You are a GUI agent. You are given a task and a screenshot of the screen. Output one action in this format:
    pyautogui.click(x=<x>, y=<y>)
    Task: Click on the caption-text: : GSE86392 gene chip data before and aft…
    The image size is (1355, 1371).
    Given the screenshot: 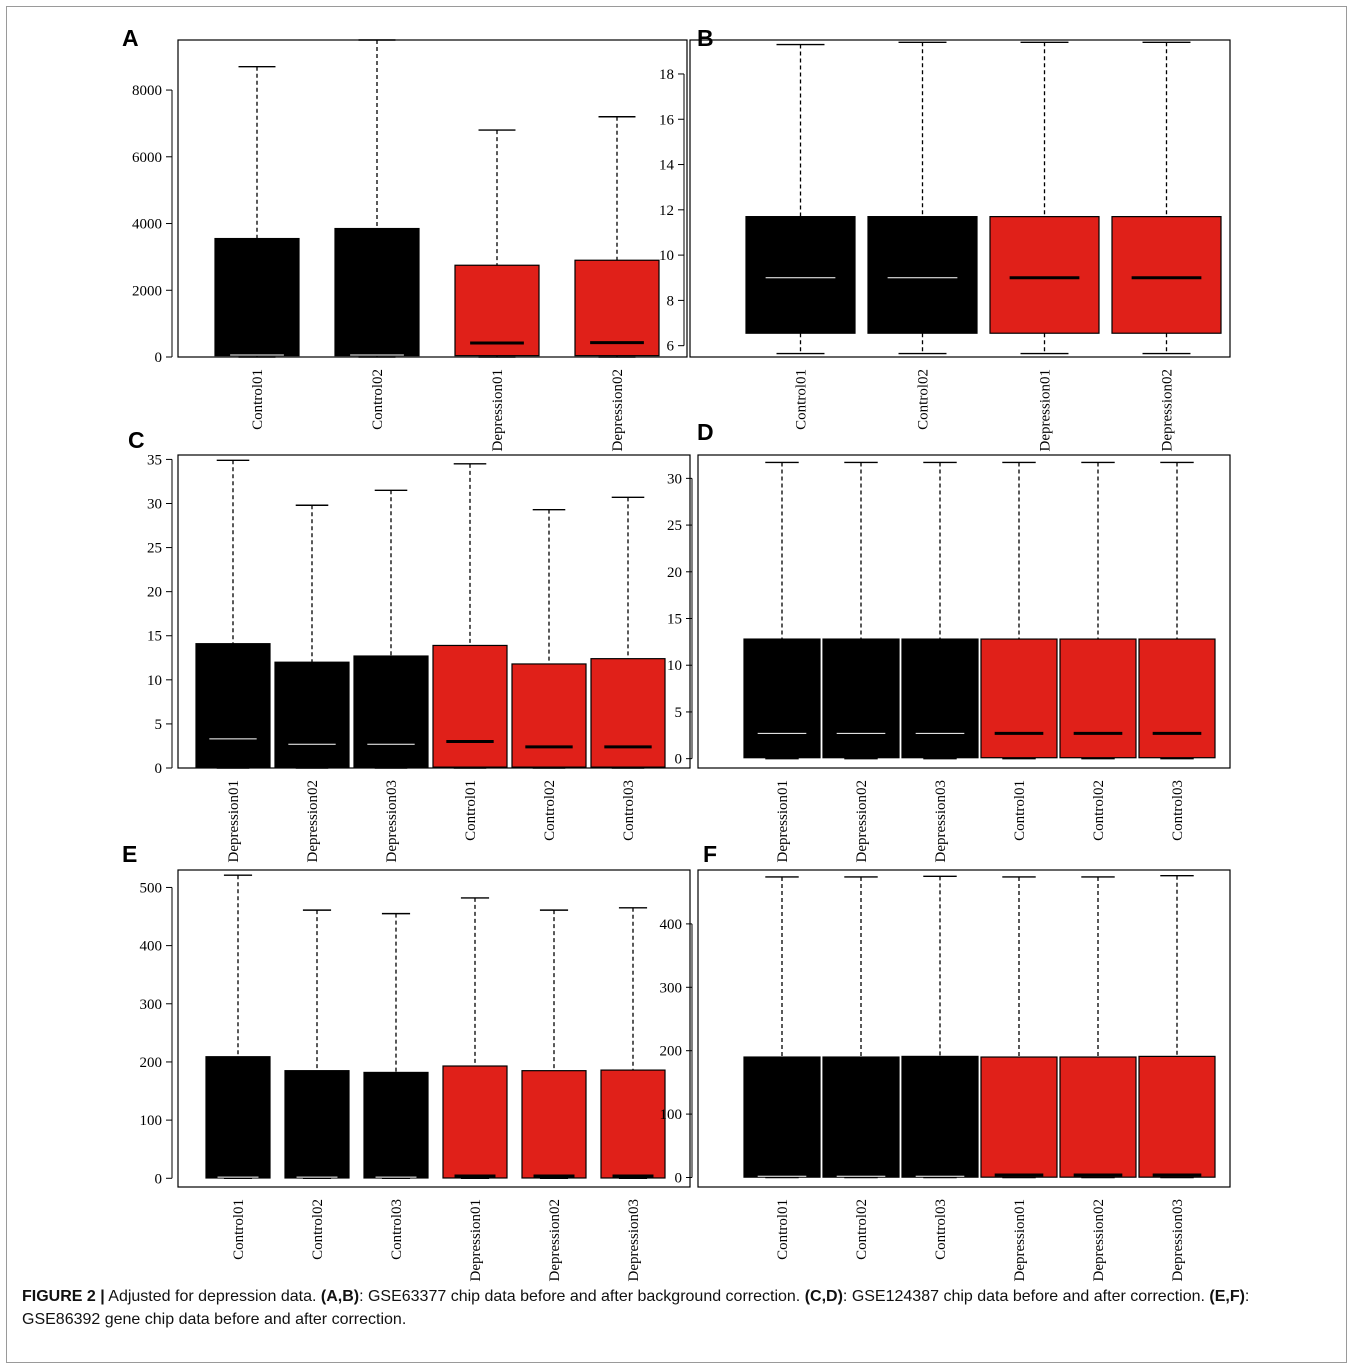 What is the action you would take?
    pyautogui.click(x=636, y=1308)
    